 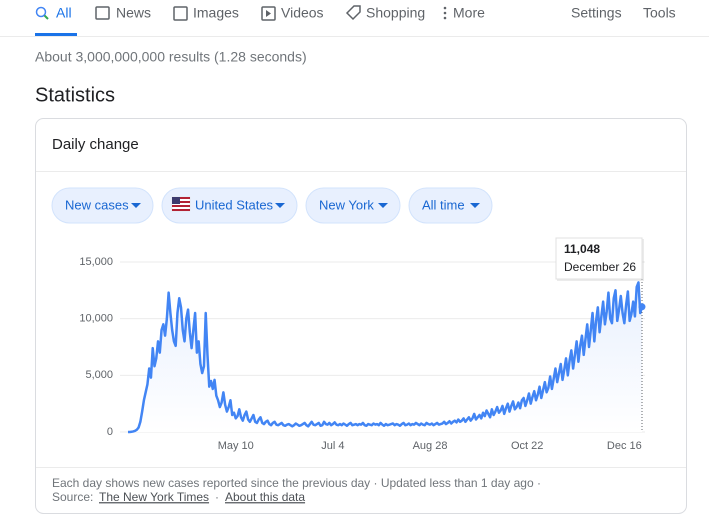 What do you see at coordinates (443, 204) in the screenshot?
I see `filter-label: All time` at bounding box center [443, 204].